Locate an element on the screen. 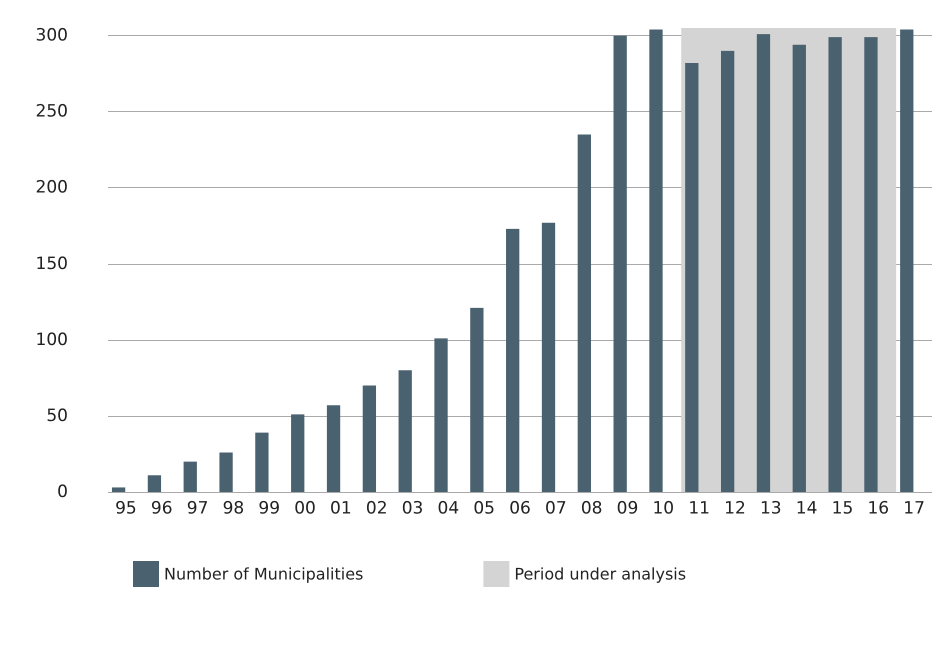  y-tick-label: 50 is located at coordinates (57, 416).